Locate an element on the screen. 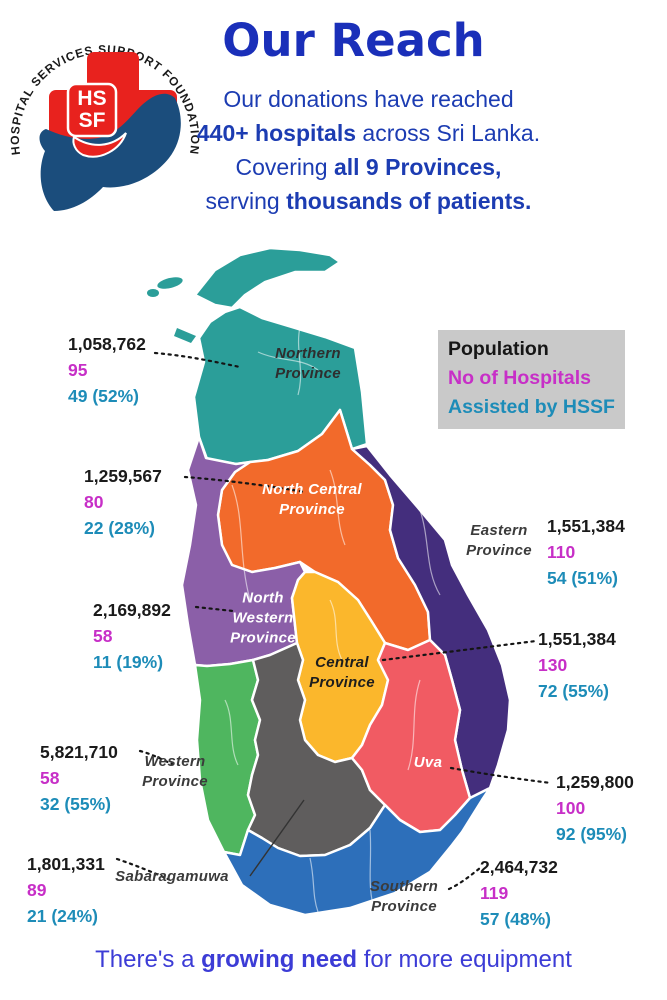 This screenshot has height=1000, width=667. stats-uva: 1,259,800 100 92 (95%) is located at coordinates (595, 808).